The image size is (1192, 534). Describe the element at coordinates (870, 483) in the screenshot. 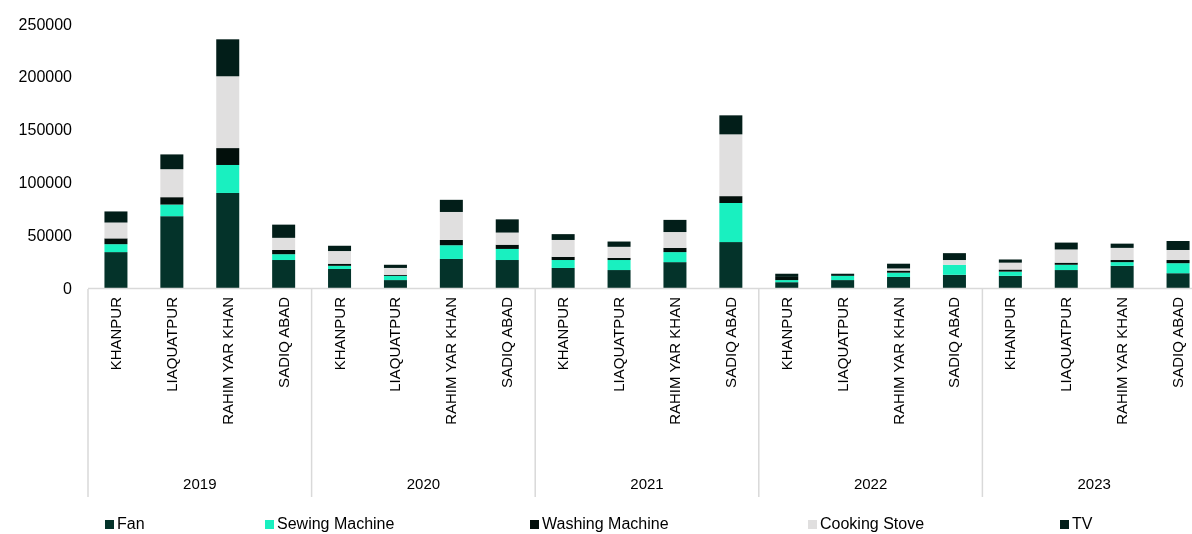

I see `text: 2022` at that location.